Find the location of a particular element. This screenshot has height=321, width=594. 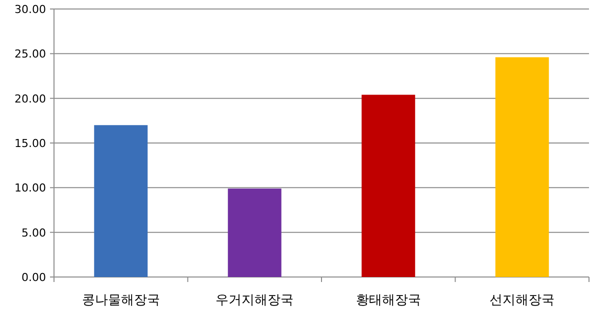

x-tick-label: 콩나물해장국 is located at coordinates (121, 300).